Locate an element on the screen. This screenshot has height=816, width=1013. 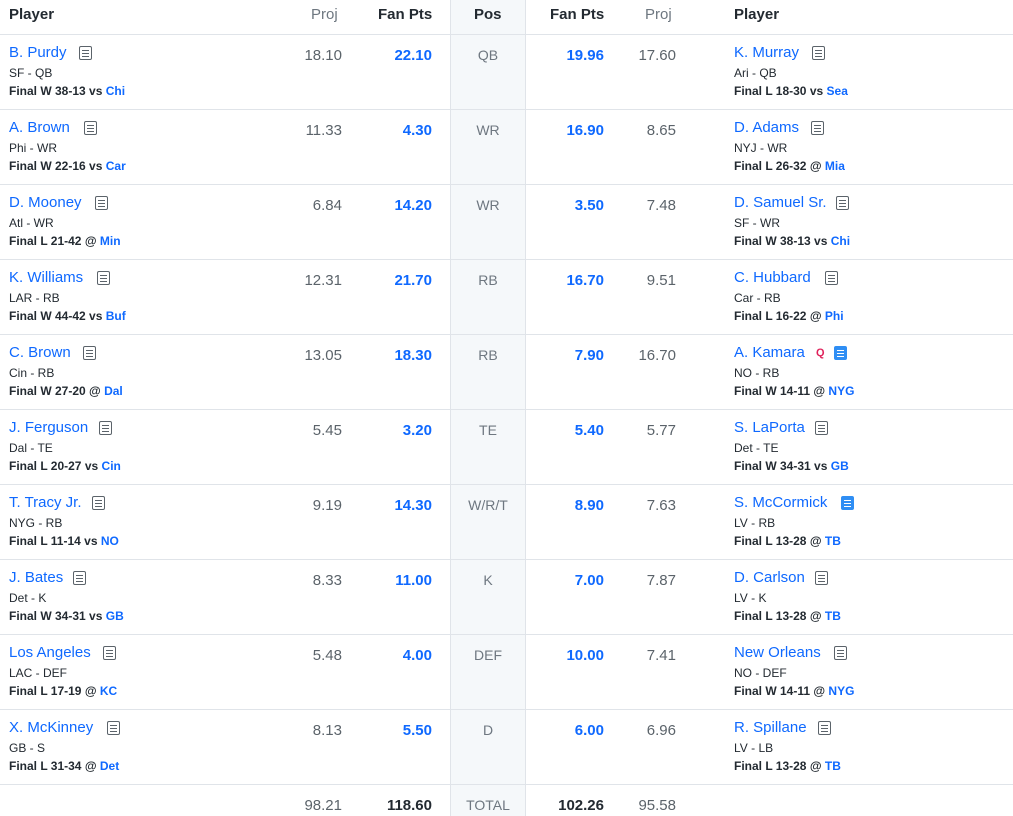
player-name-link: D. Mooney is located at coordinates (45, 202).